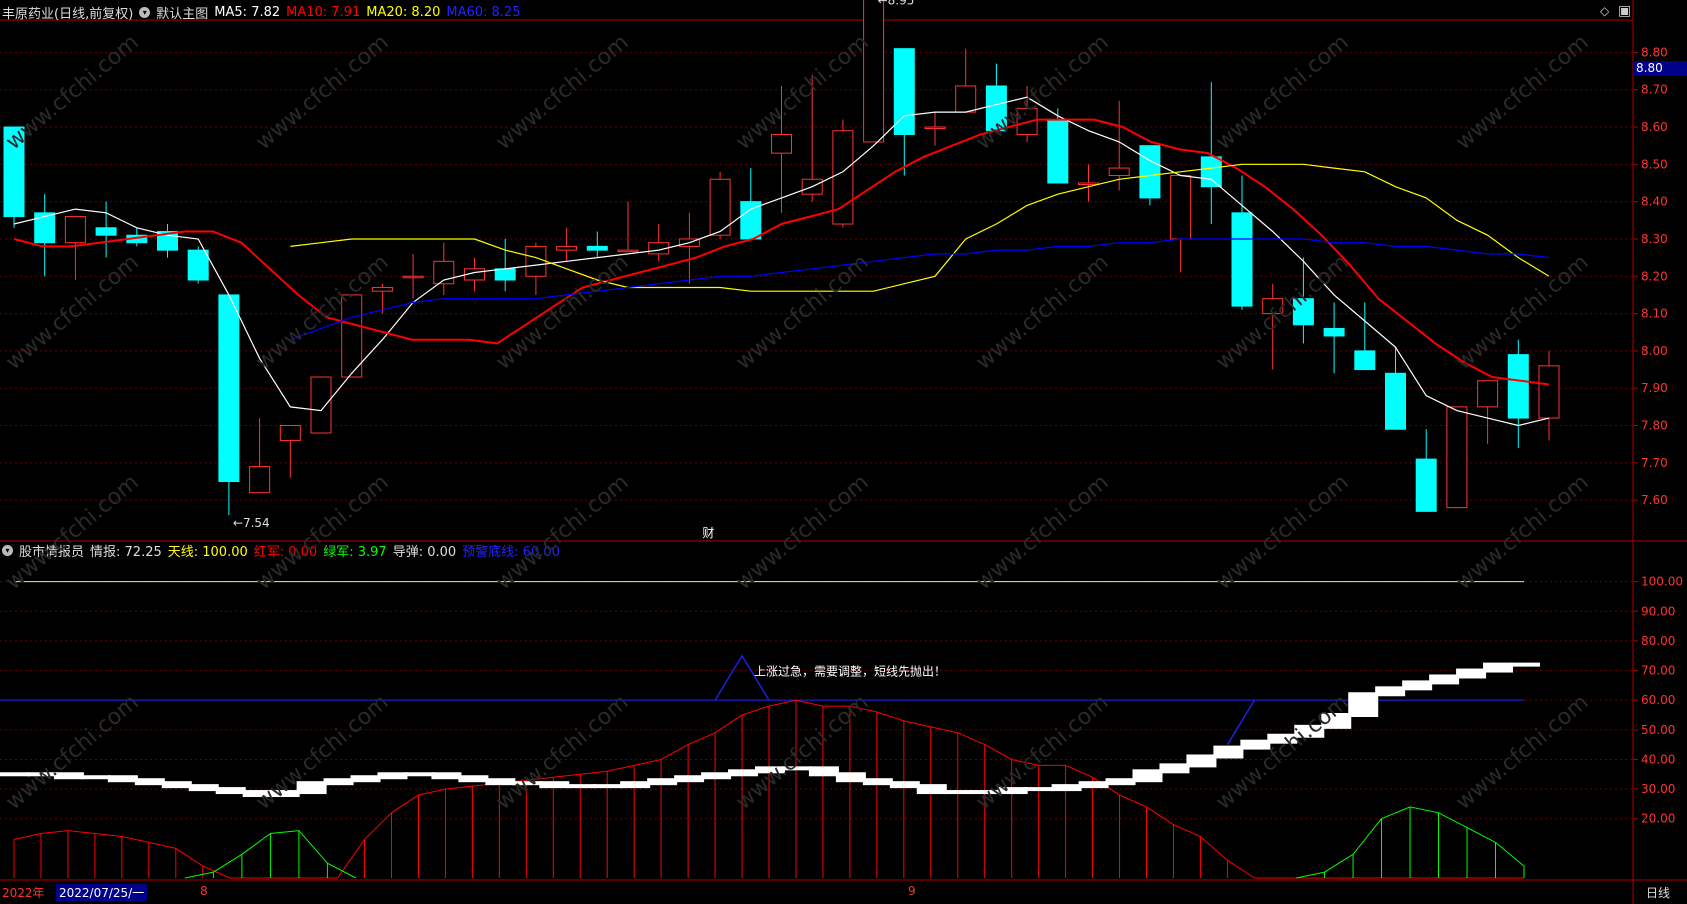 The width and height of the screenshot is (1687, 904). Describe the element at coordinates (145, 12) in the screenshot. I see `dropdown-icon: ▾` at that location.